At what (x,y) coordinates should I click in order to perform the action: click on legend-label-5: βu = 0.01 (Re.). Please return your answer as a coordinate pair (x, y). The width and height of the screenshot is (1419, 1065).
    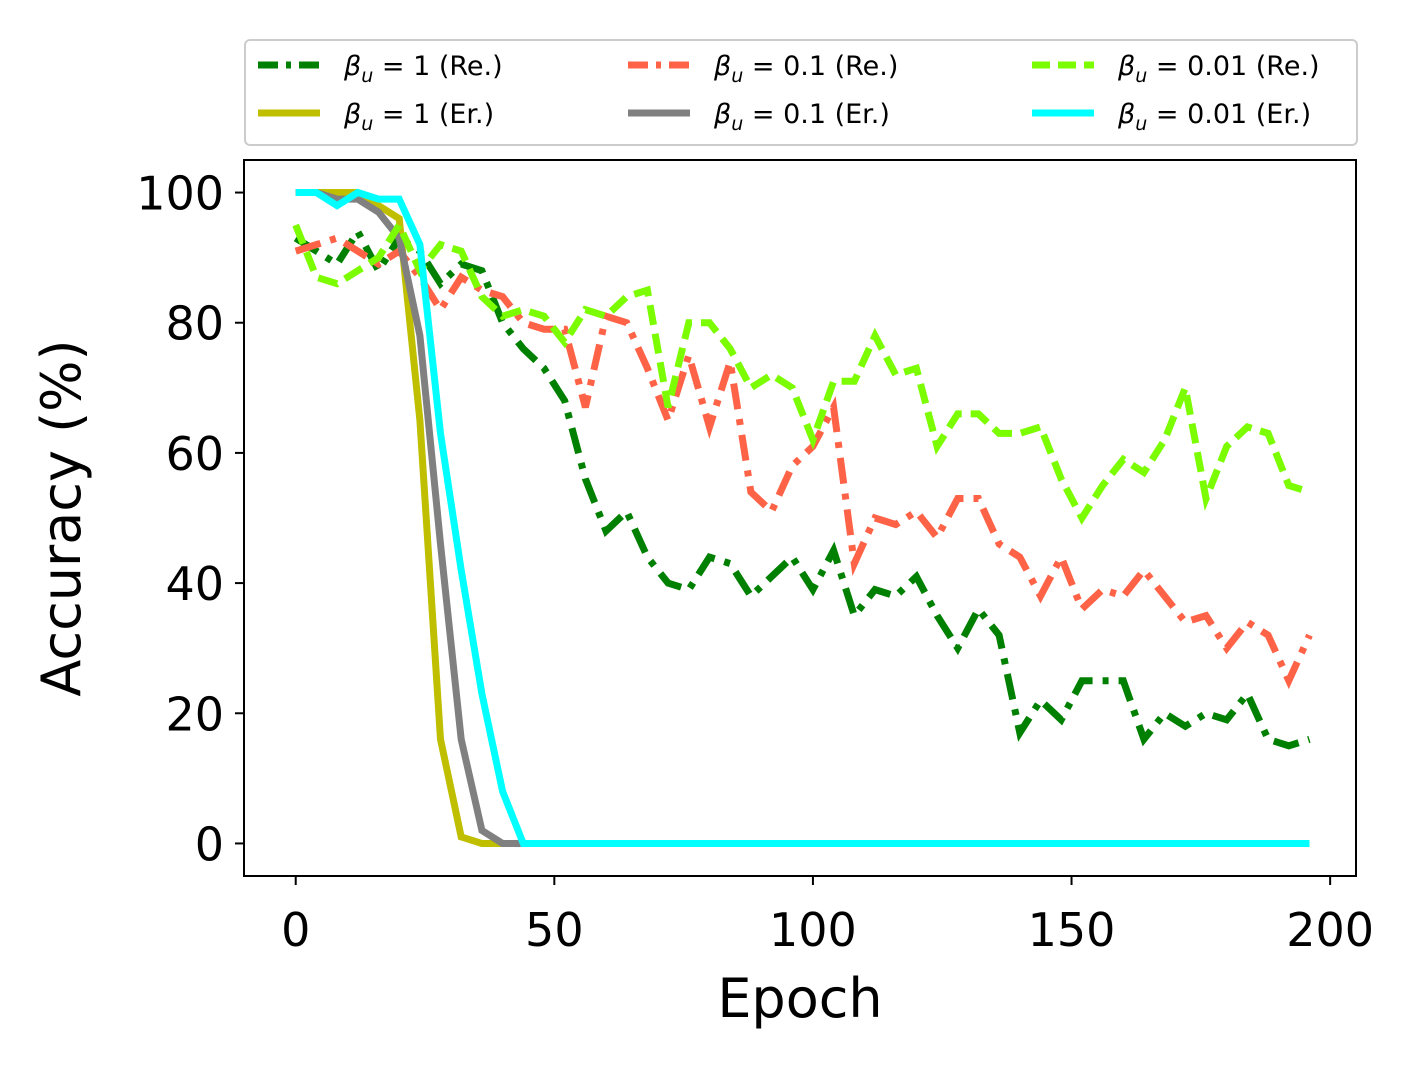
    Looking at the image, I should click on (1218, 69).